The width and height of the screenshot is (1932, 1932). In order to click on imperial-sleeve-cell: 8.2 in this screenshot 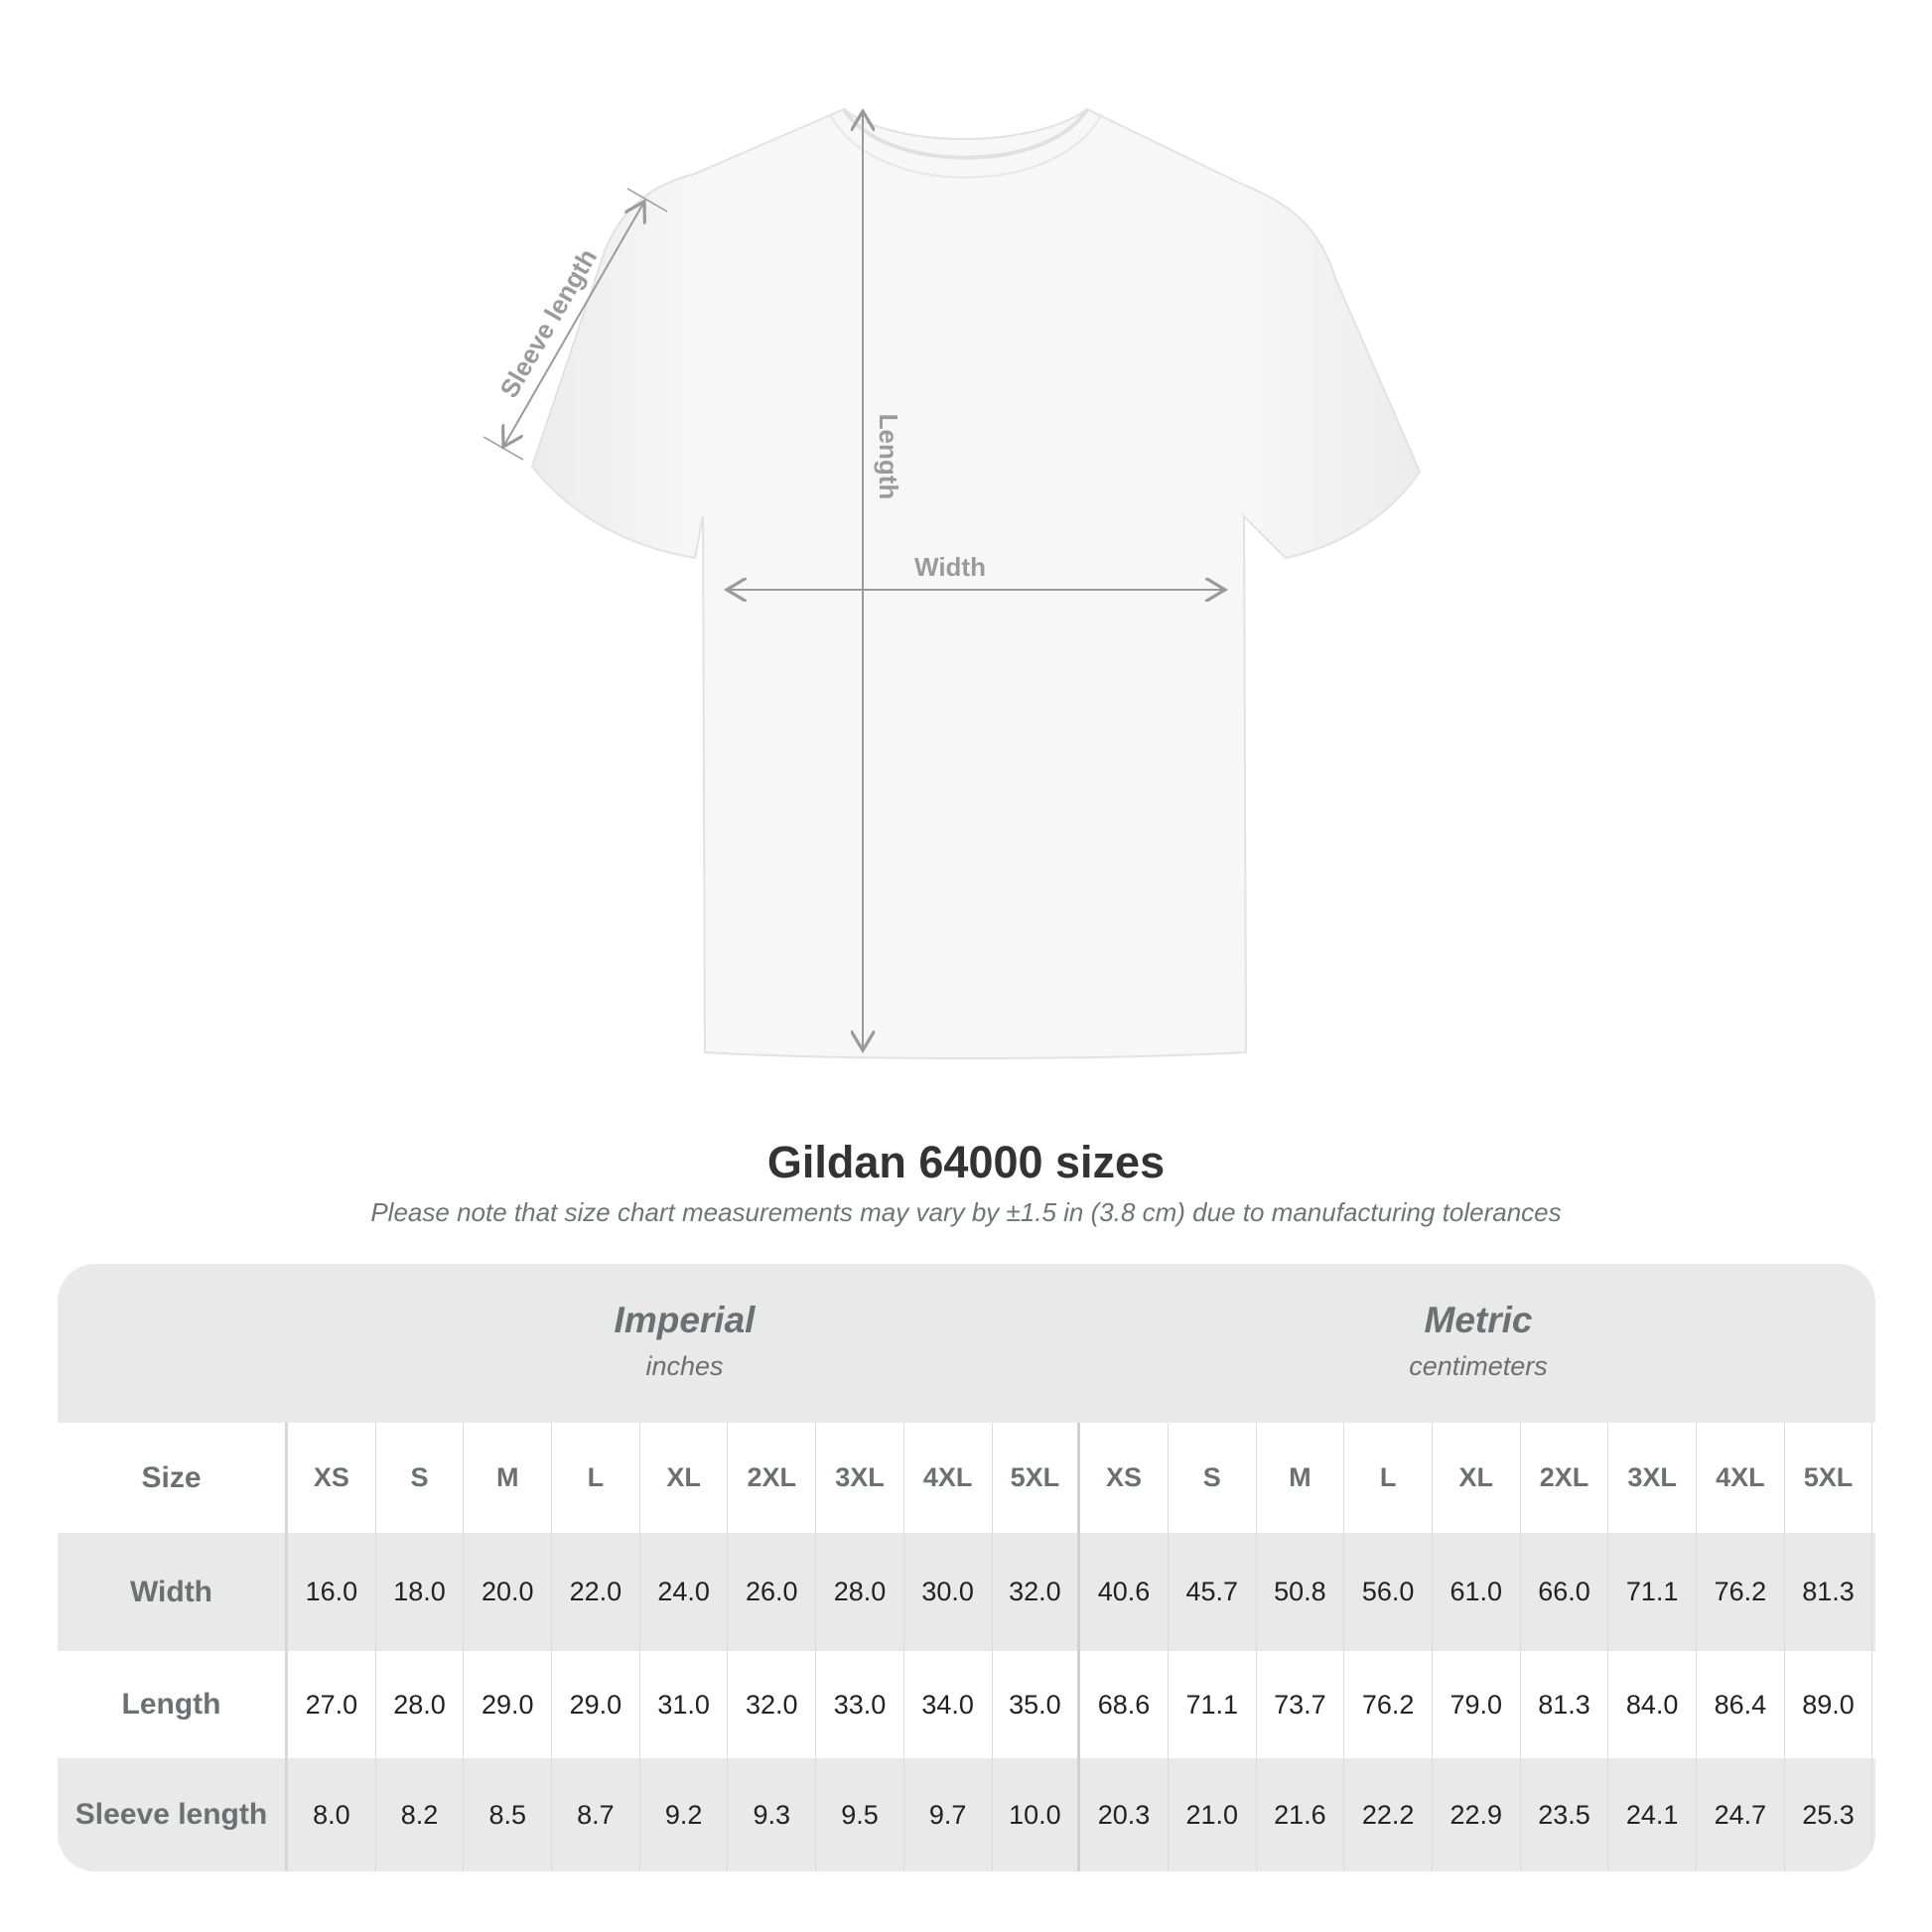, I will do `click(421, 1815)`.